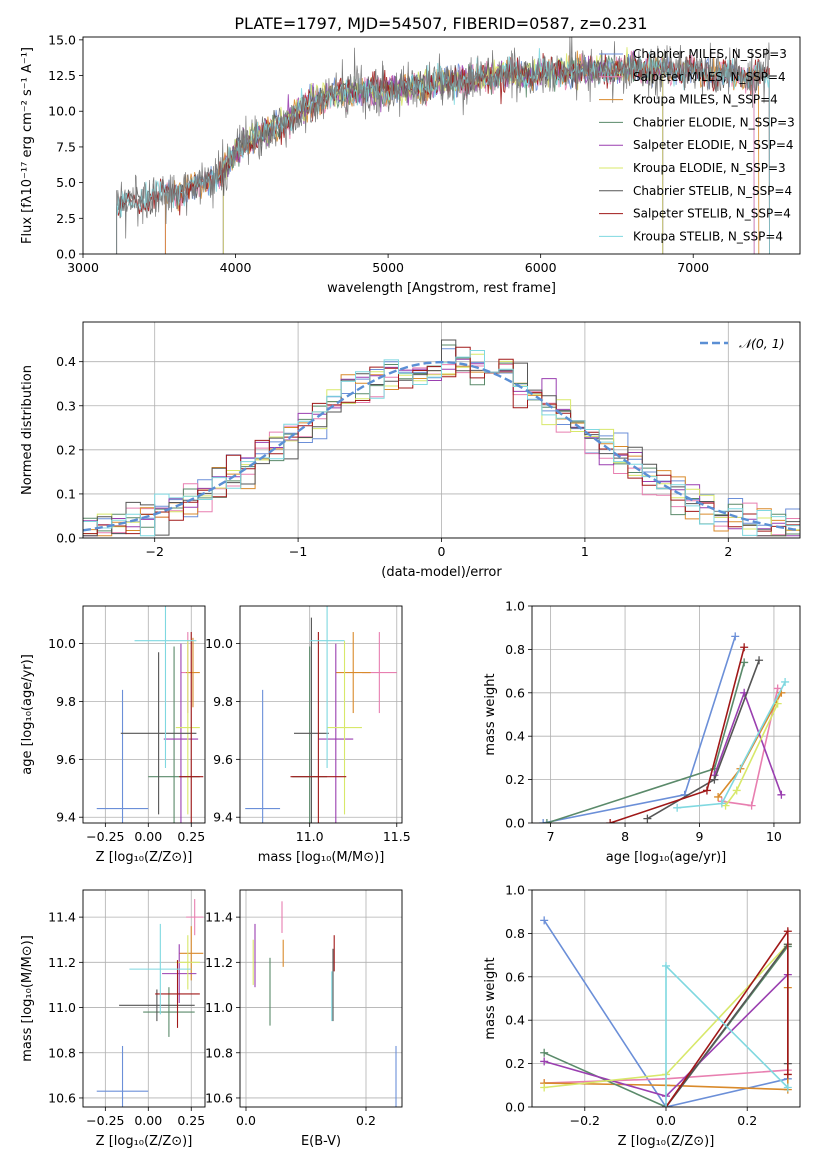  I want to click on legend-label: Kroupa ELODIE, N_SSP=3, so click(709, 168).